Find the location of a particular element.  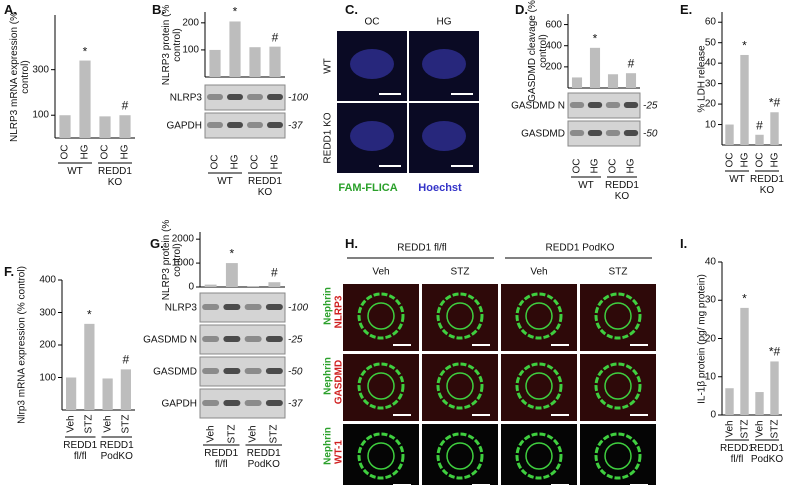

y-tick-label: 50 is located at coordinates (710, 43).